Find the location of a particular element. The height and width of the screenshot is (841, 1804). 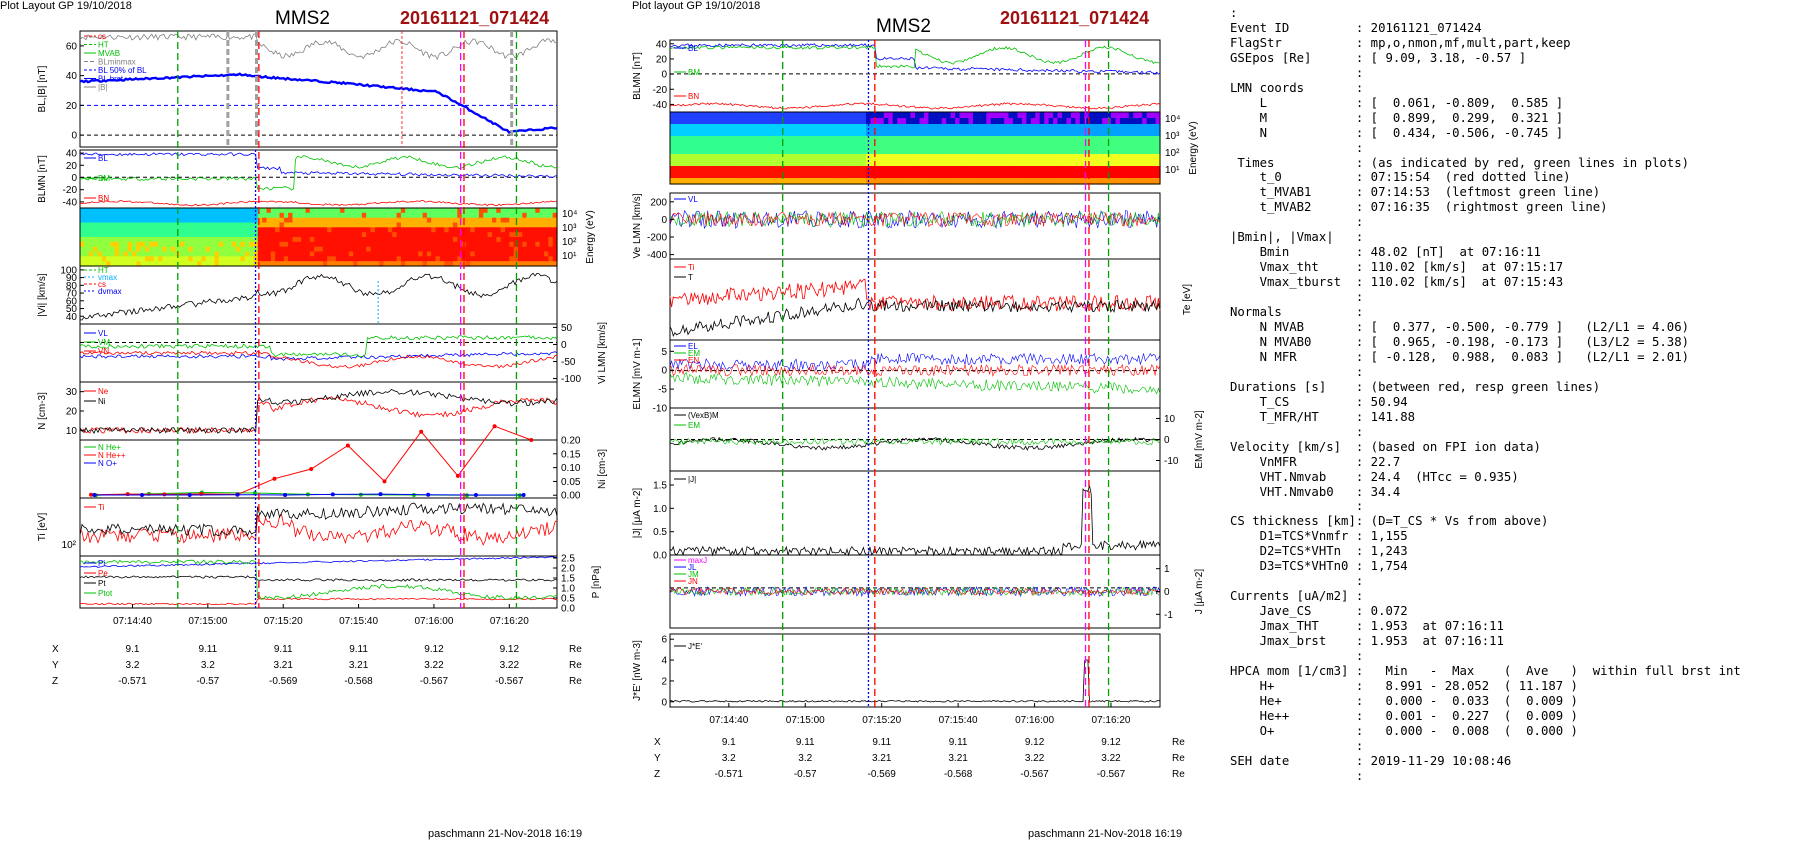

ephemeris-unit: Re is located at coordinates (575, 665).